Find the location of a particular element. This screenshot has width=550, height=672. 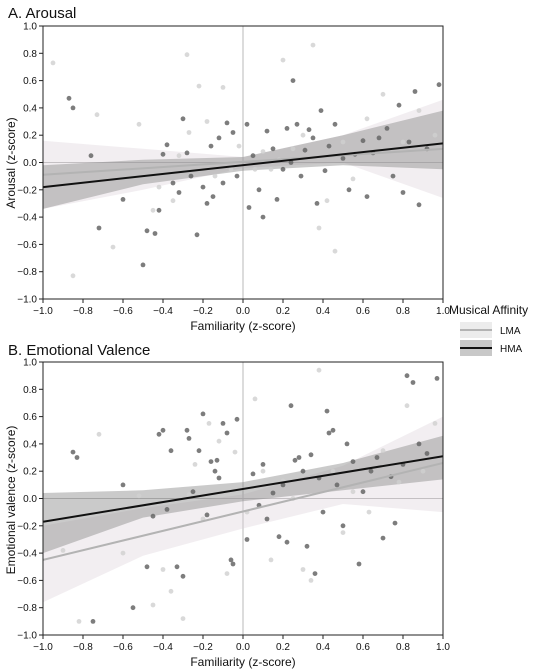

x-tick-label: 0.6 is located at coordinates (363, 311).